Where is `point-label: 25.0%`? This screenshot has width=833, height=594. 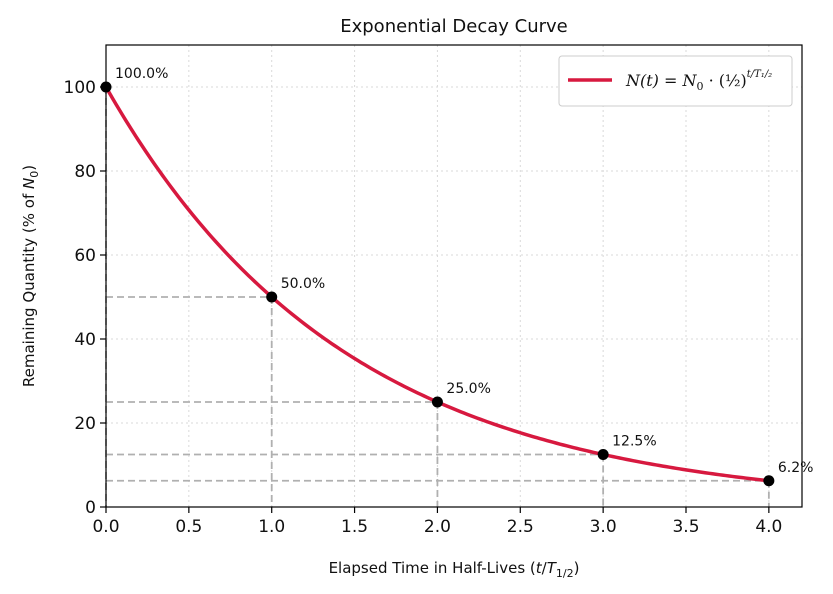 point-label: 25.0% is located at coordinates (468, 389).